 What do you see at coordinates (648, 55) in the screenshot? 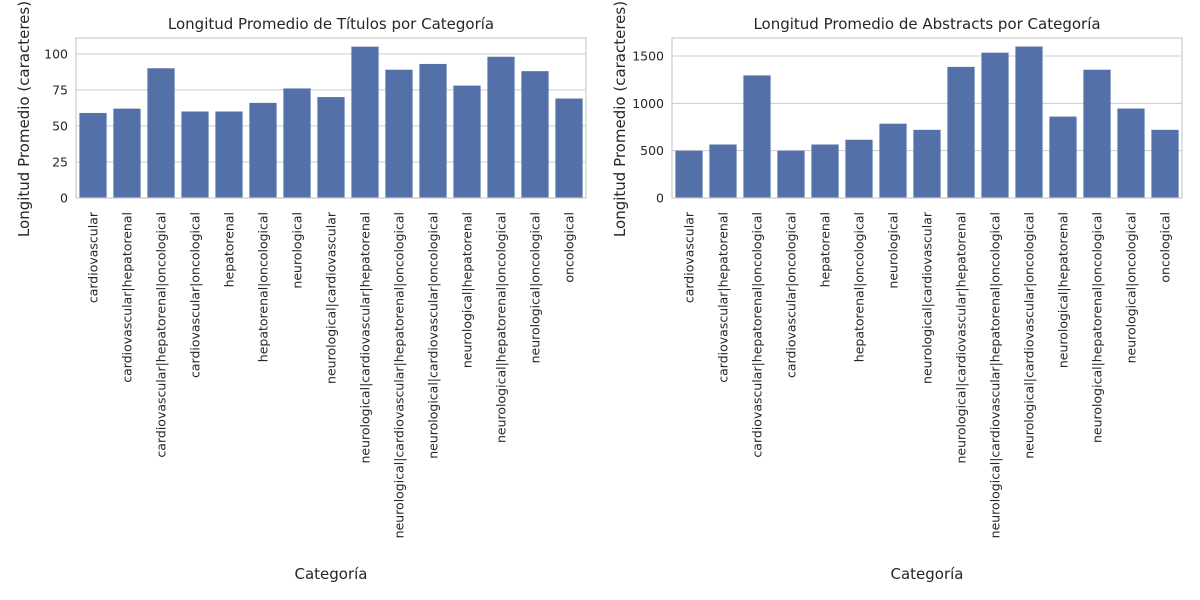
I see `y-tick-label: 1500` at bounding box center [648, 55].